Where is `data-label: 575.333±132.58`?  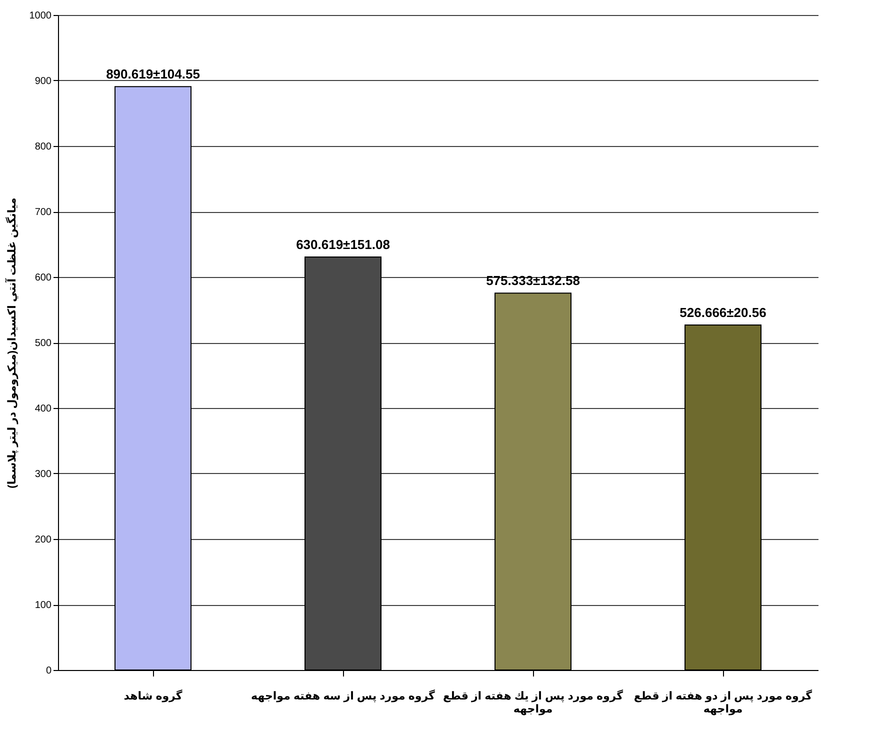
data-label: 575.333±132.58 is located at coordinates (533, 280).